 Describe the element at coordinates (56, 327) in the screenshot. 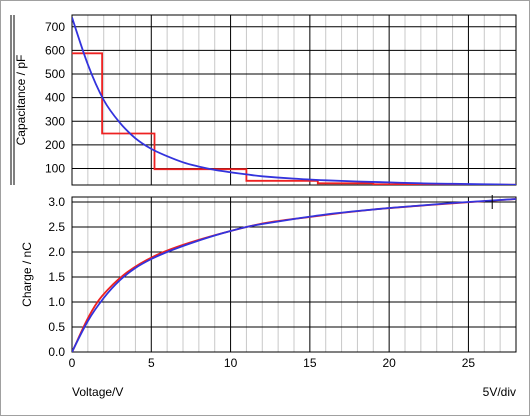

I see `y-tick-label: 0.5` at that location.